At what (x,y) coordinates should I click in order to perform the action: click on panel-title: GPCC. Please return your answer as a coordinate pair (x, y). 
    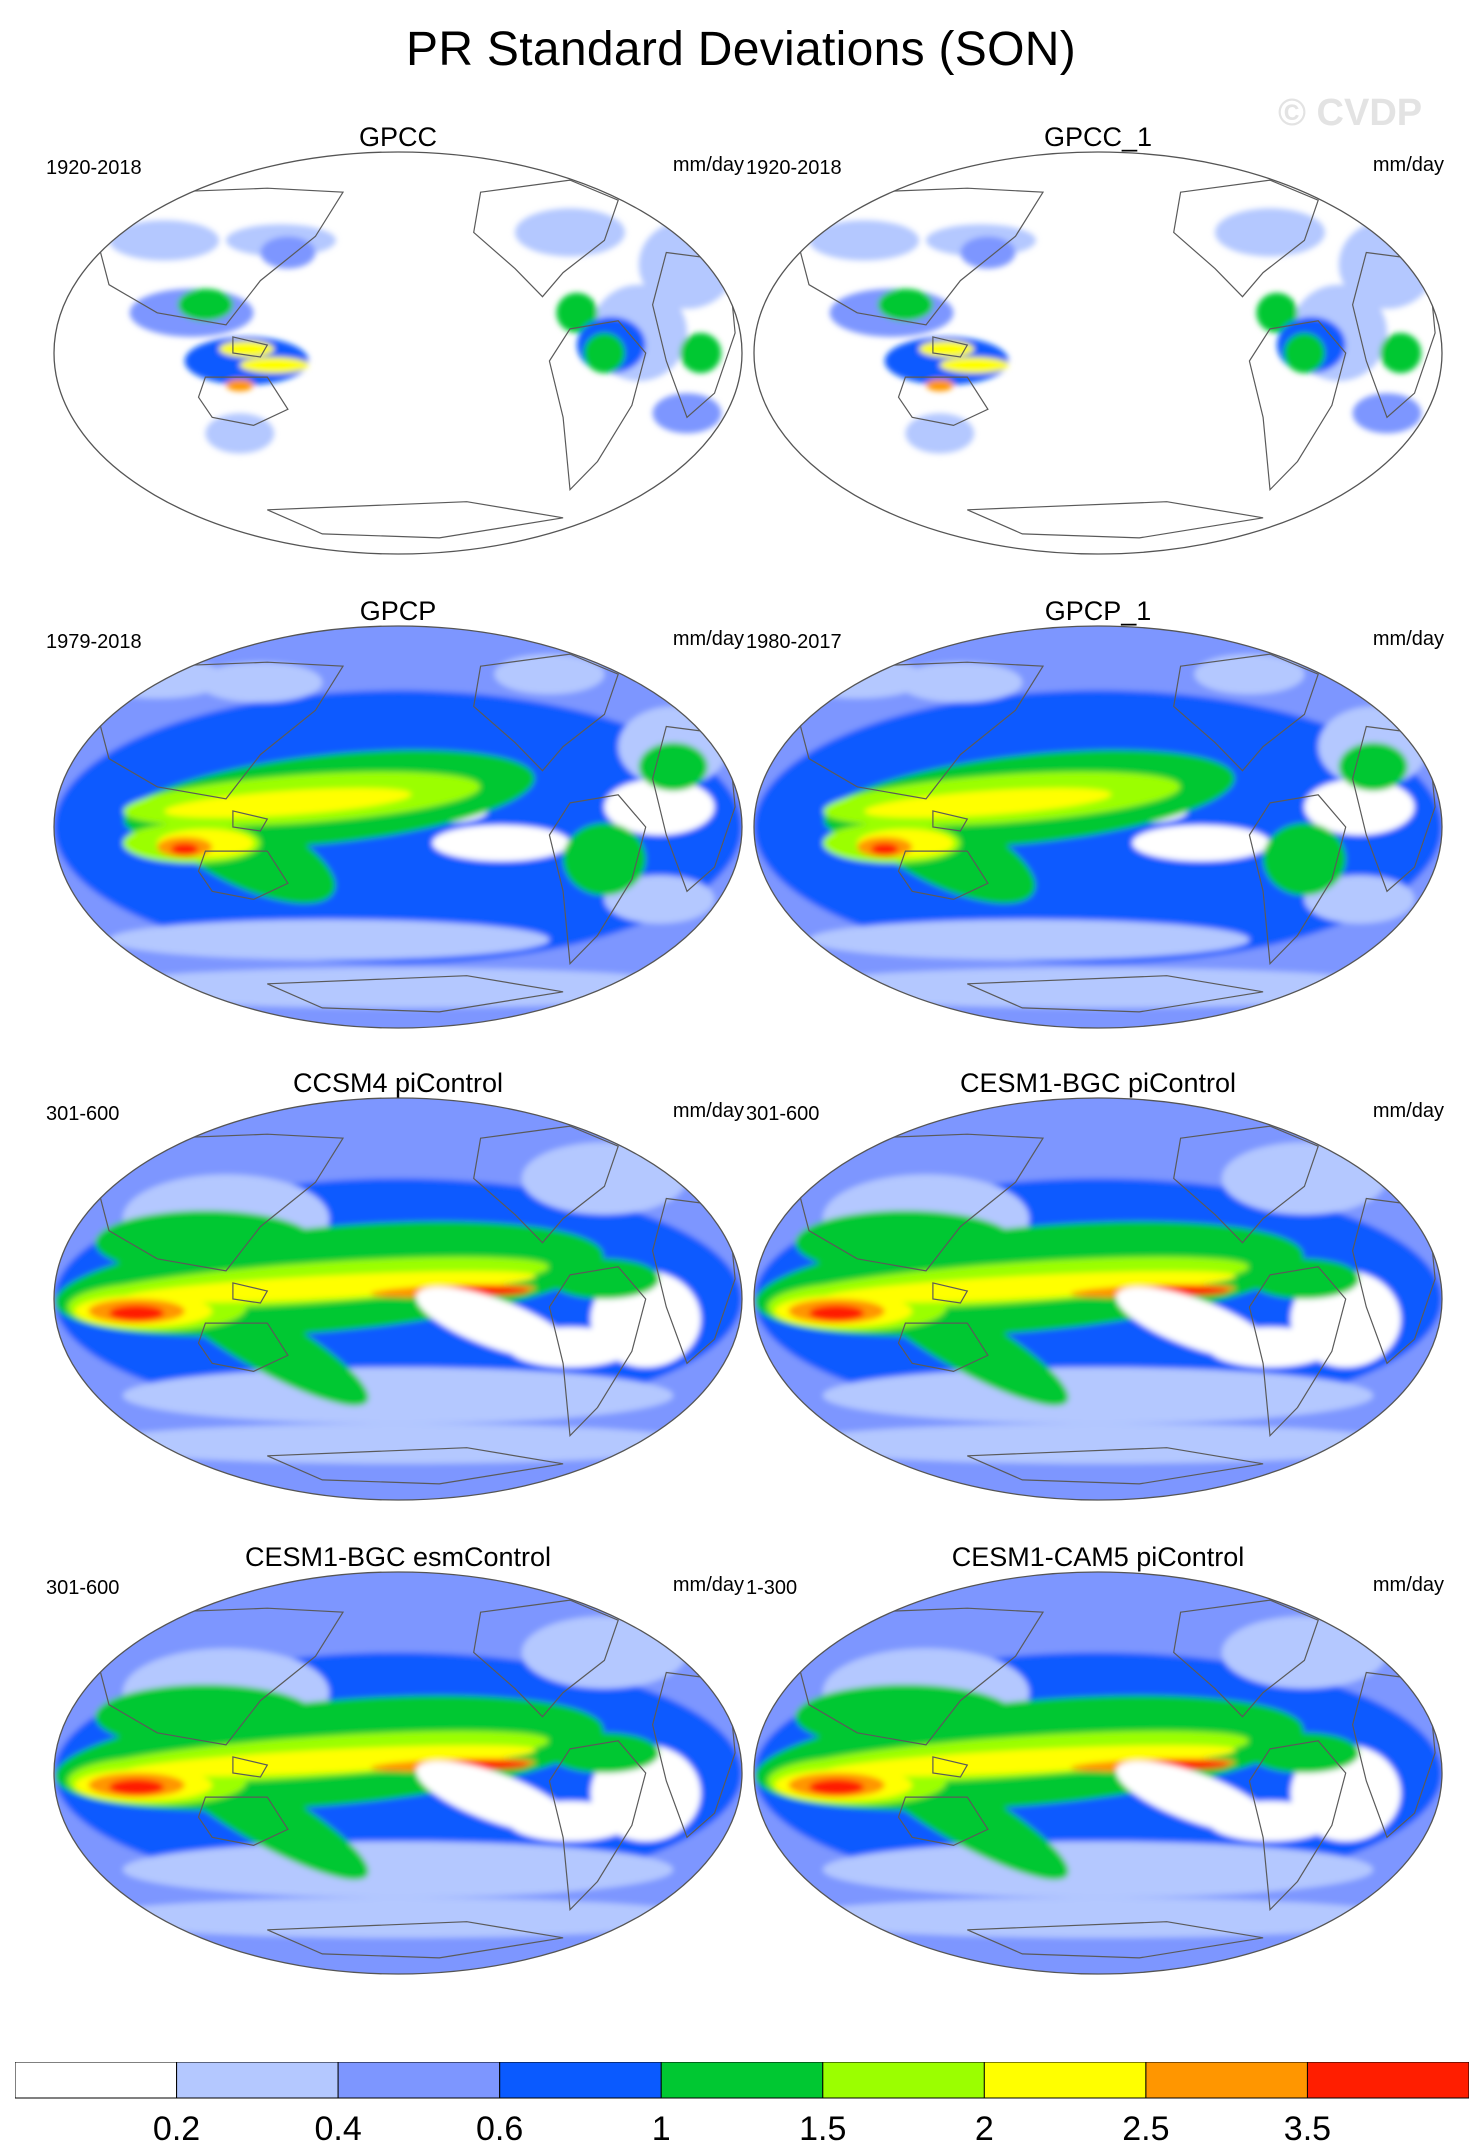
    Looking at the image, I should click on (397, 137).